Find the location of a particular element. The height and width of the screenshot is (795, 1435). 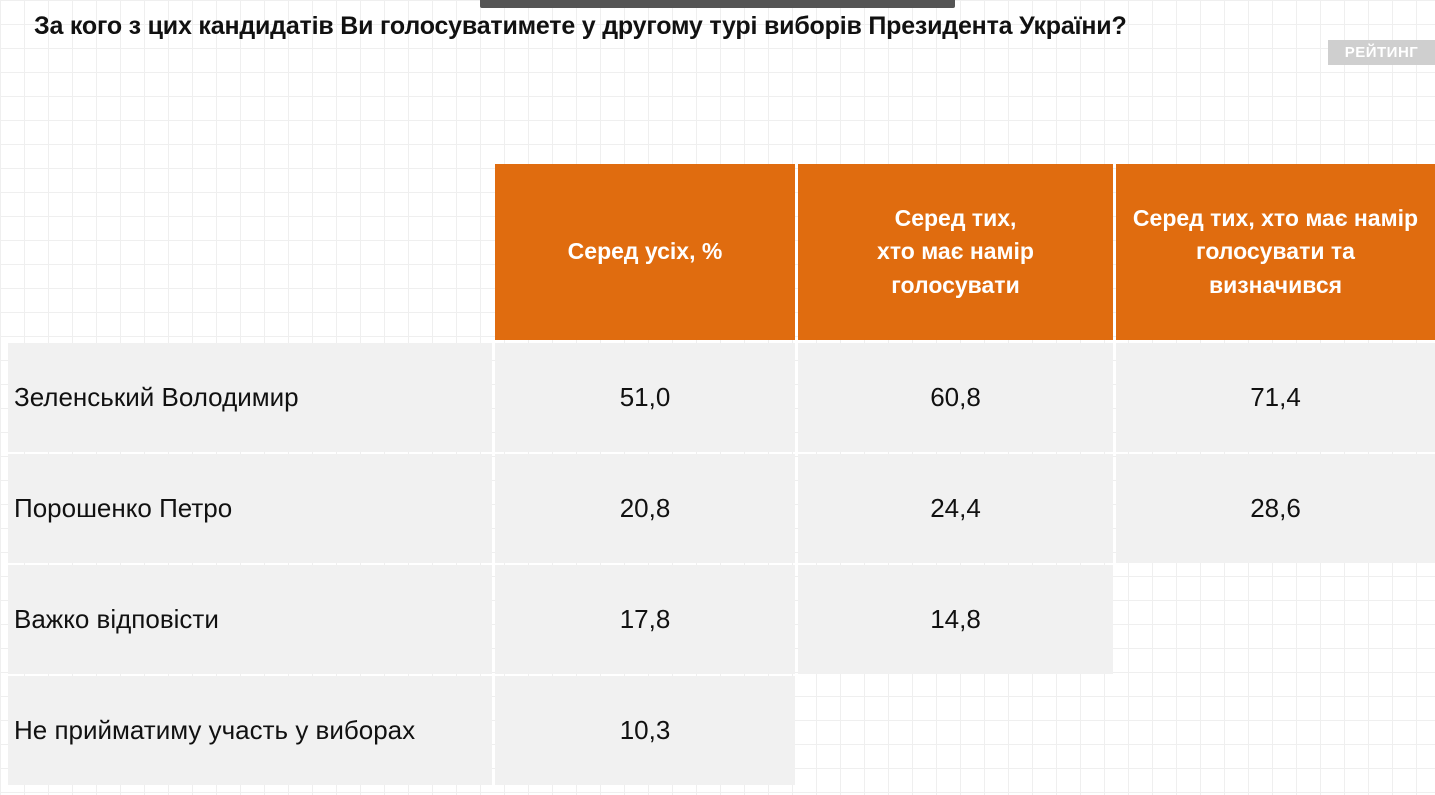

rating-logo: РЕЙТИНГ is located at coordinates (1381, 52).